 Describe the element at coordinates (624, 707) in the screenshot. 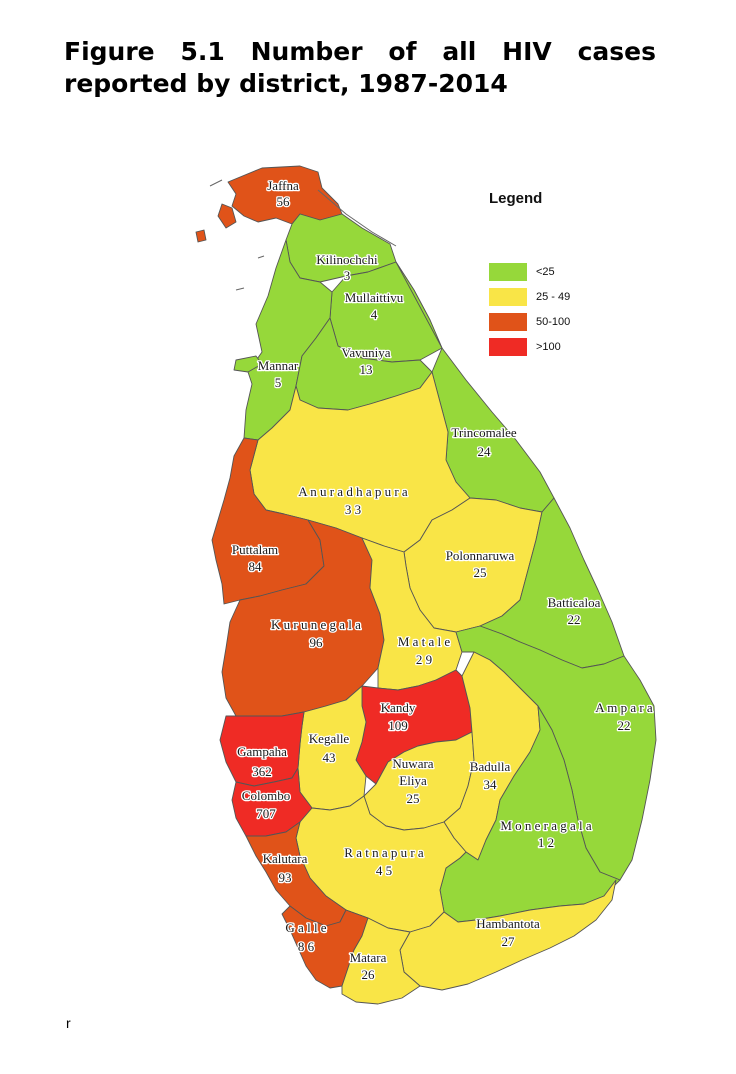

I see `district-name: A m p a r a` at that location.